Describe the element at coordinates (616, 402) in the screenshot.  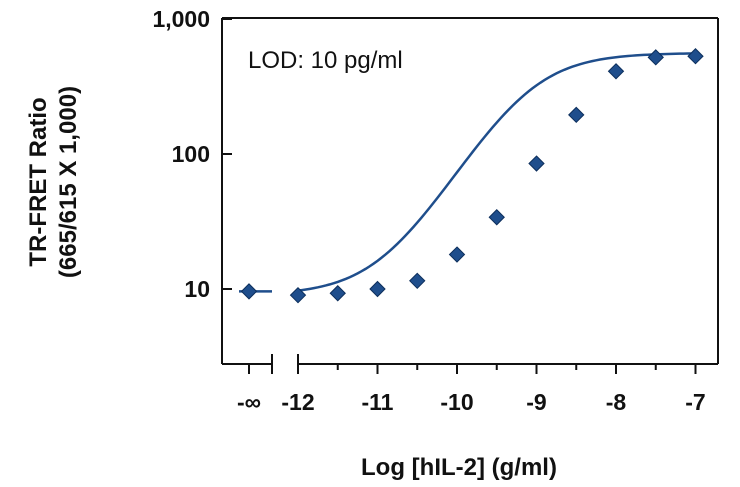
I see `x-tick-label: -8` at that location.